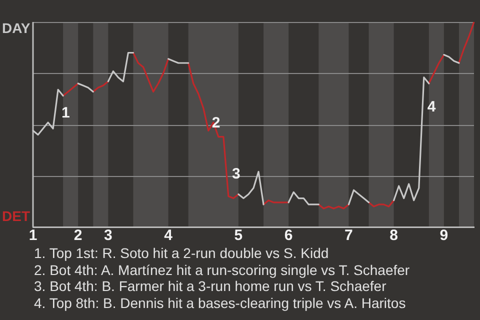 The height and width of the screenshot is (320, 480). Describe the element at coordinates (394, 235) in the screenshot. I see `x-tick-label: 8` at that location.